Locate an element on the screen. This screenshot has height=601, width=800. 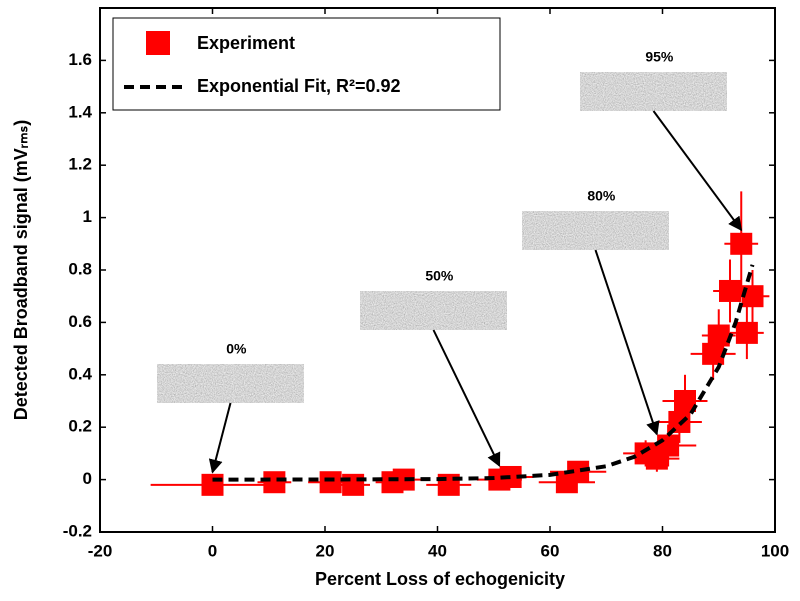
annotation-label: 95% is located at coordinates (659, 57).